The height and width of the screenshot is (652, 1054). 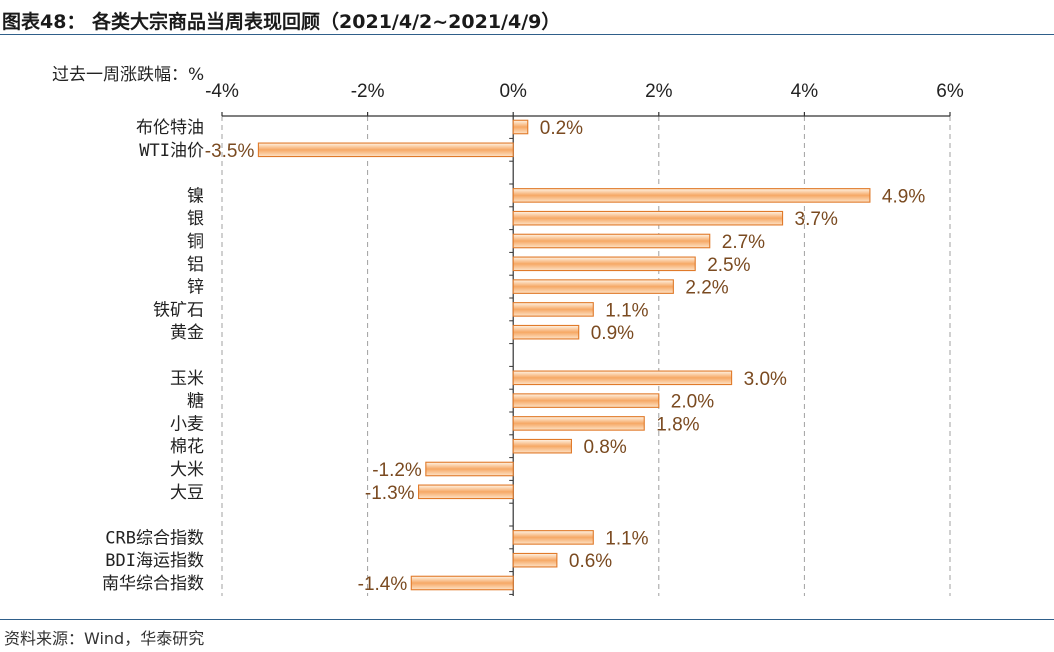 I want to click on data-label: -1.4%, so click(x=383, y=584).